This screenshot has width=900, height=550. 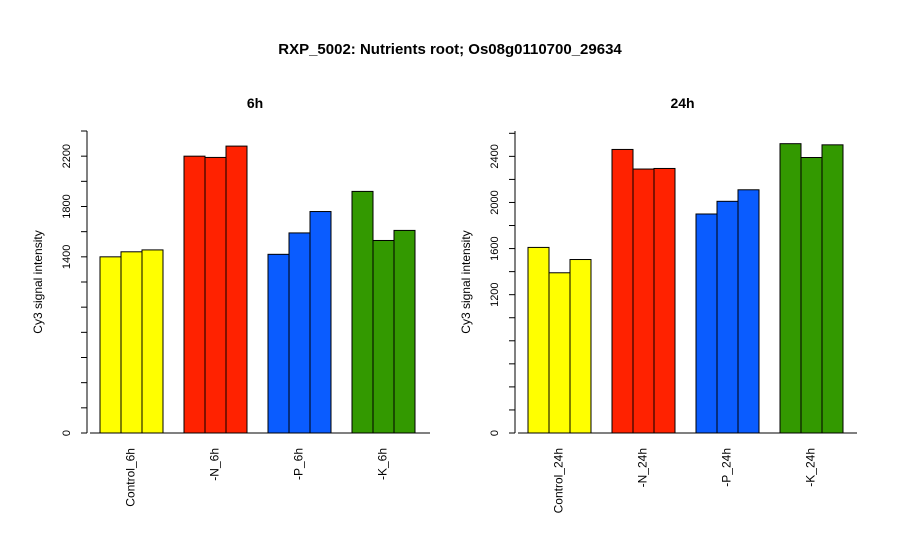 What do you see at coordinates (495, 156) in the screenshot?
I see `y-tick-label: 2400` at bounding box center [495, 156].